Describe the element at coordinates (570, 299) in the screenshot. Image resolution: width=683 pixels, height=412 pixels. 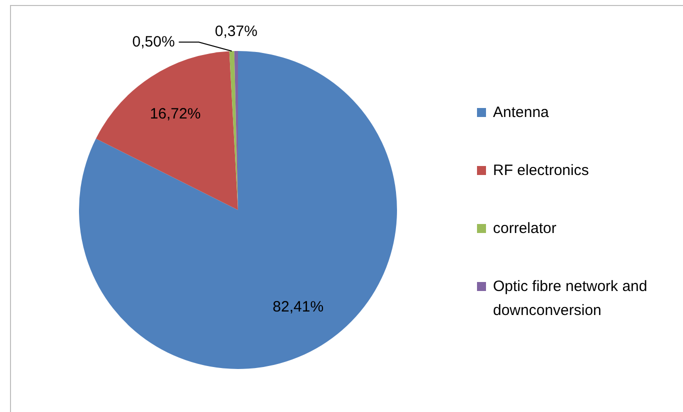
I see `legend-label: Optic fibre network and downconversion` at that location.